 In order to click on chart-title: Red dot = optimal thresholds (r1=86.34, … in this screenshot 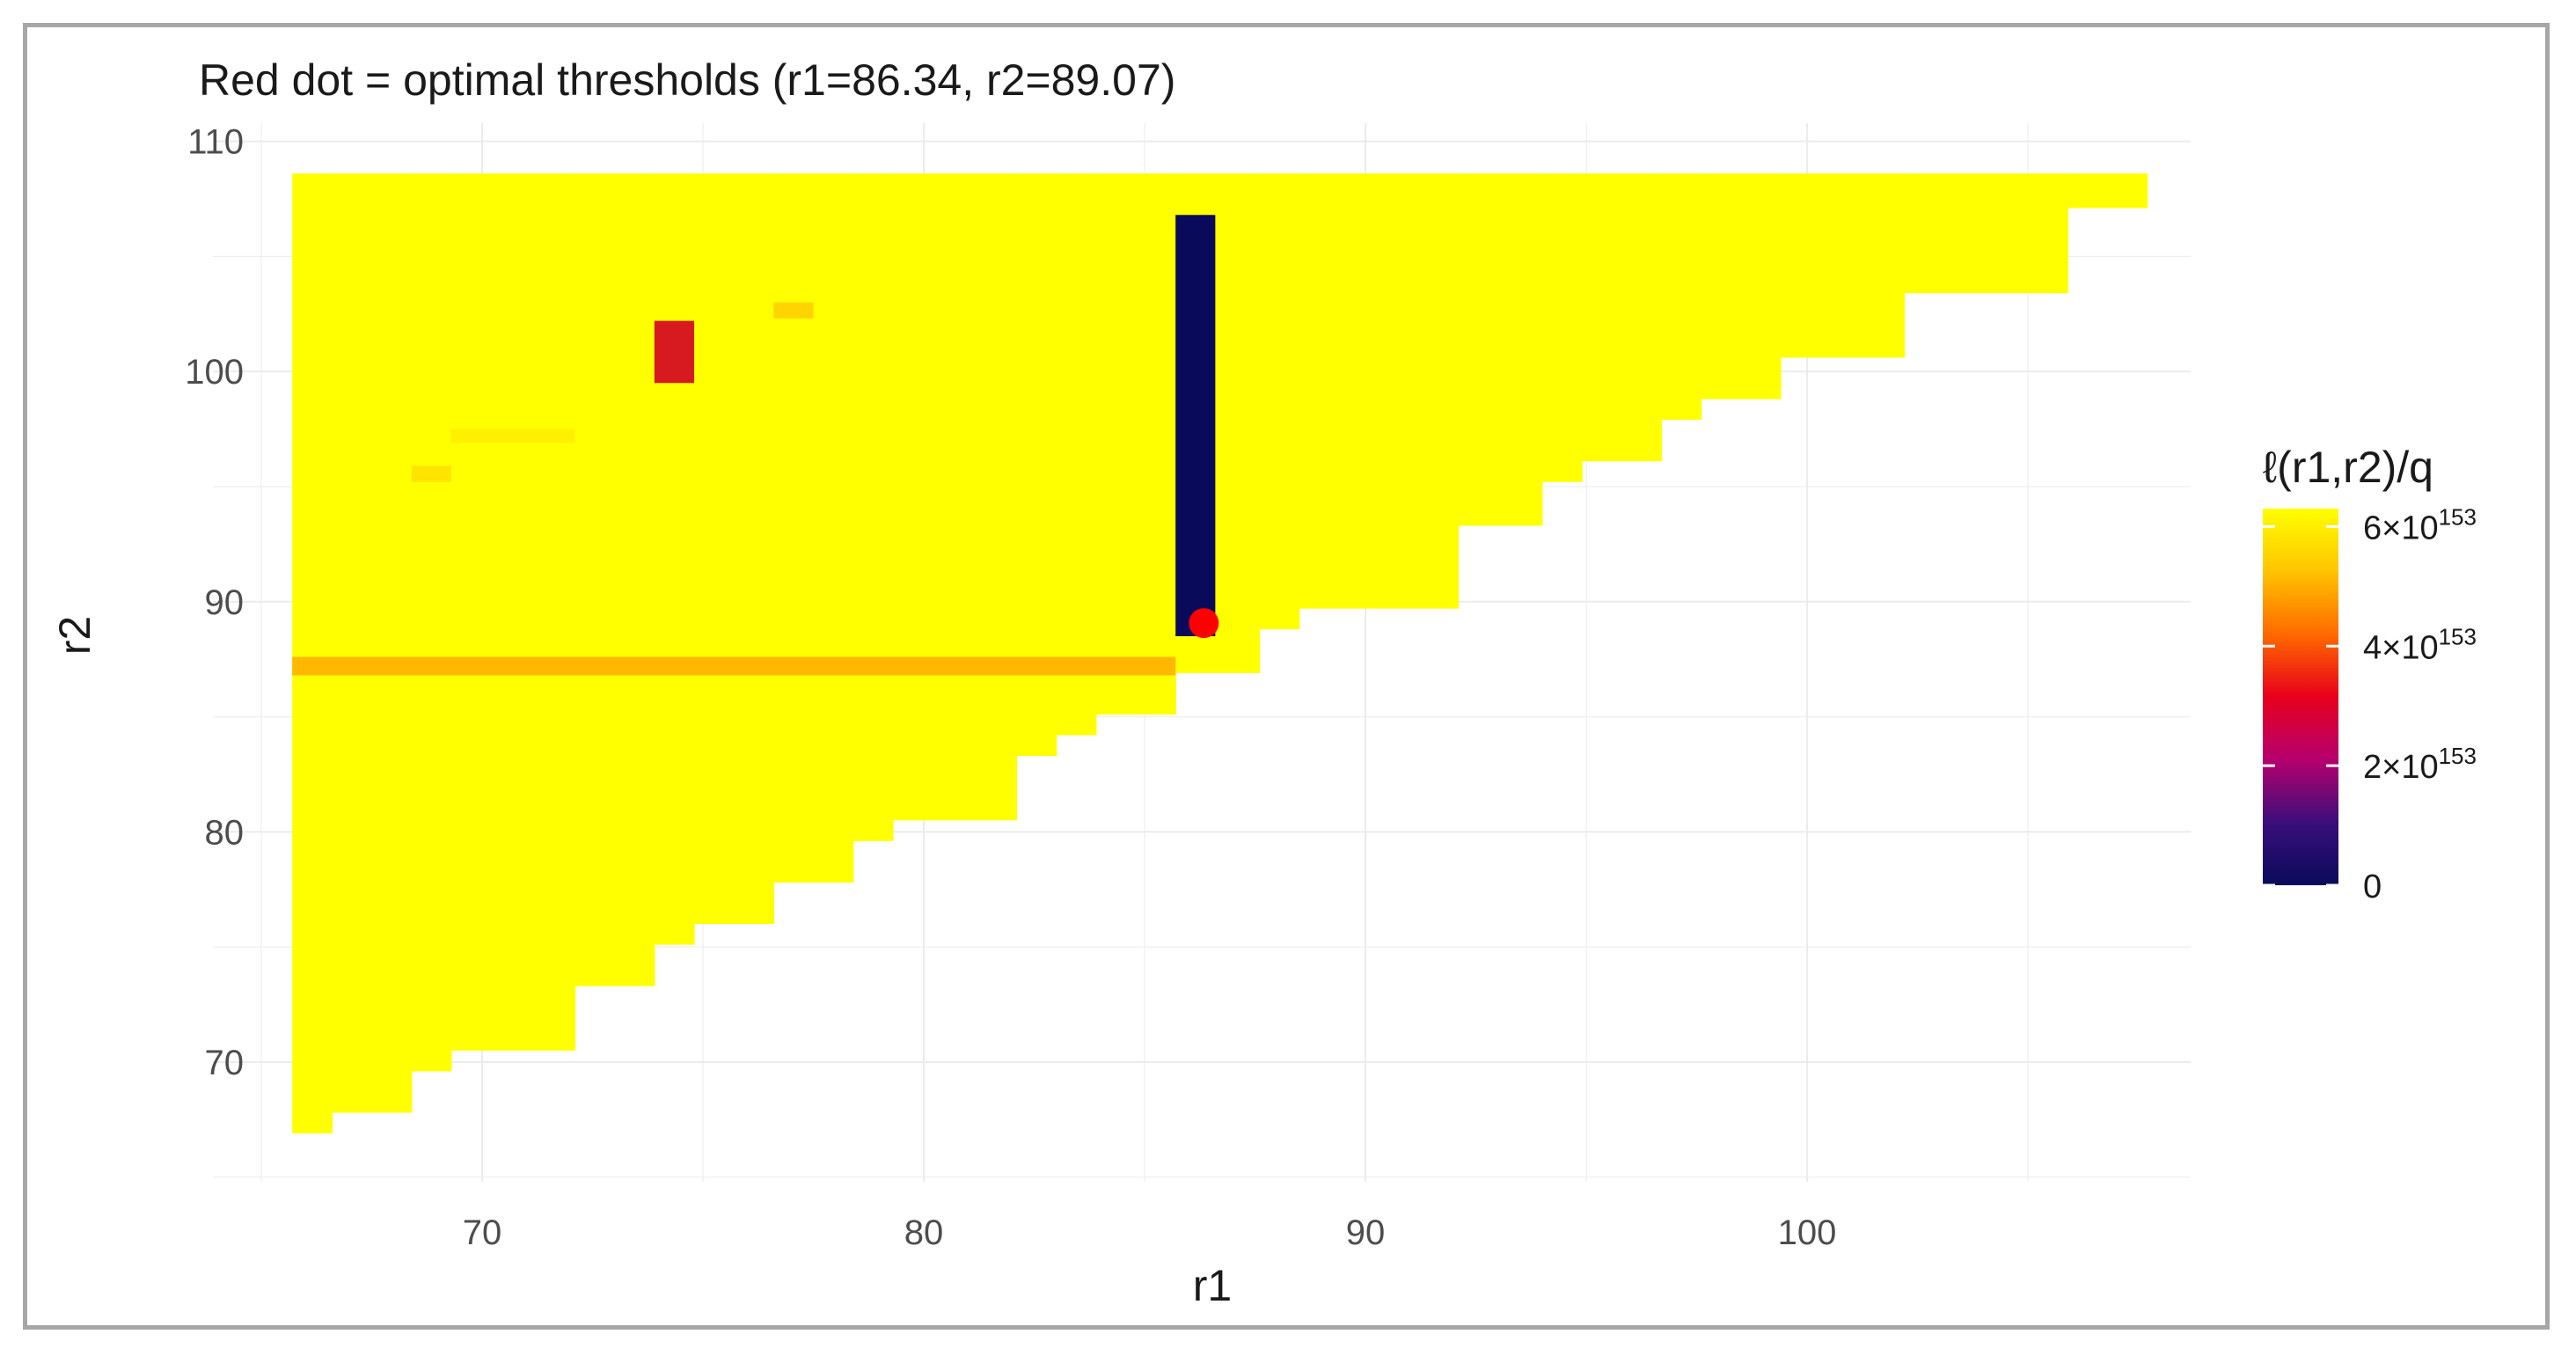, I will do `click(687, 80)`.